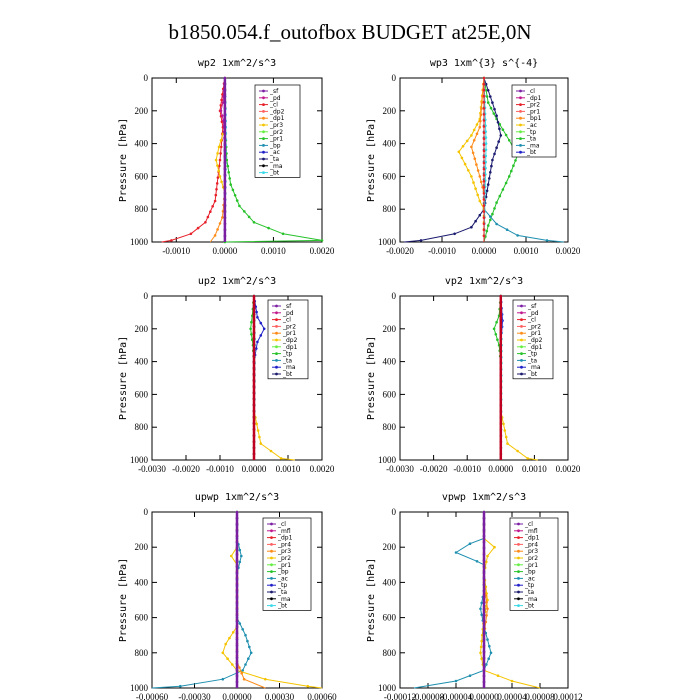  Describe the element at coordinates (512, 696) in the screenshot. I see `x-tick-label: 0.00004` at that location.